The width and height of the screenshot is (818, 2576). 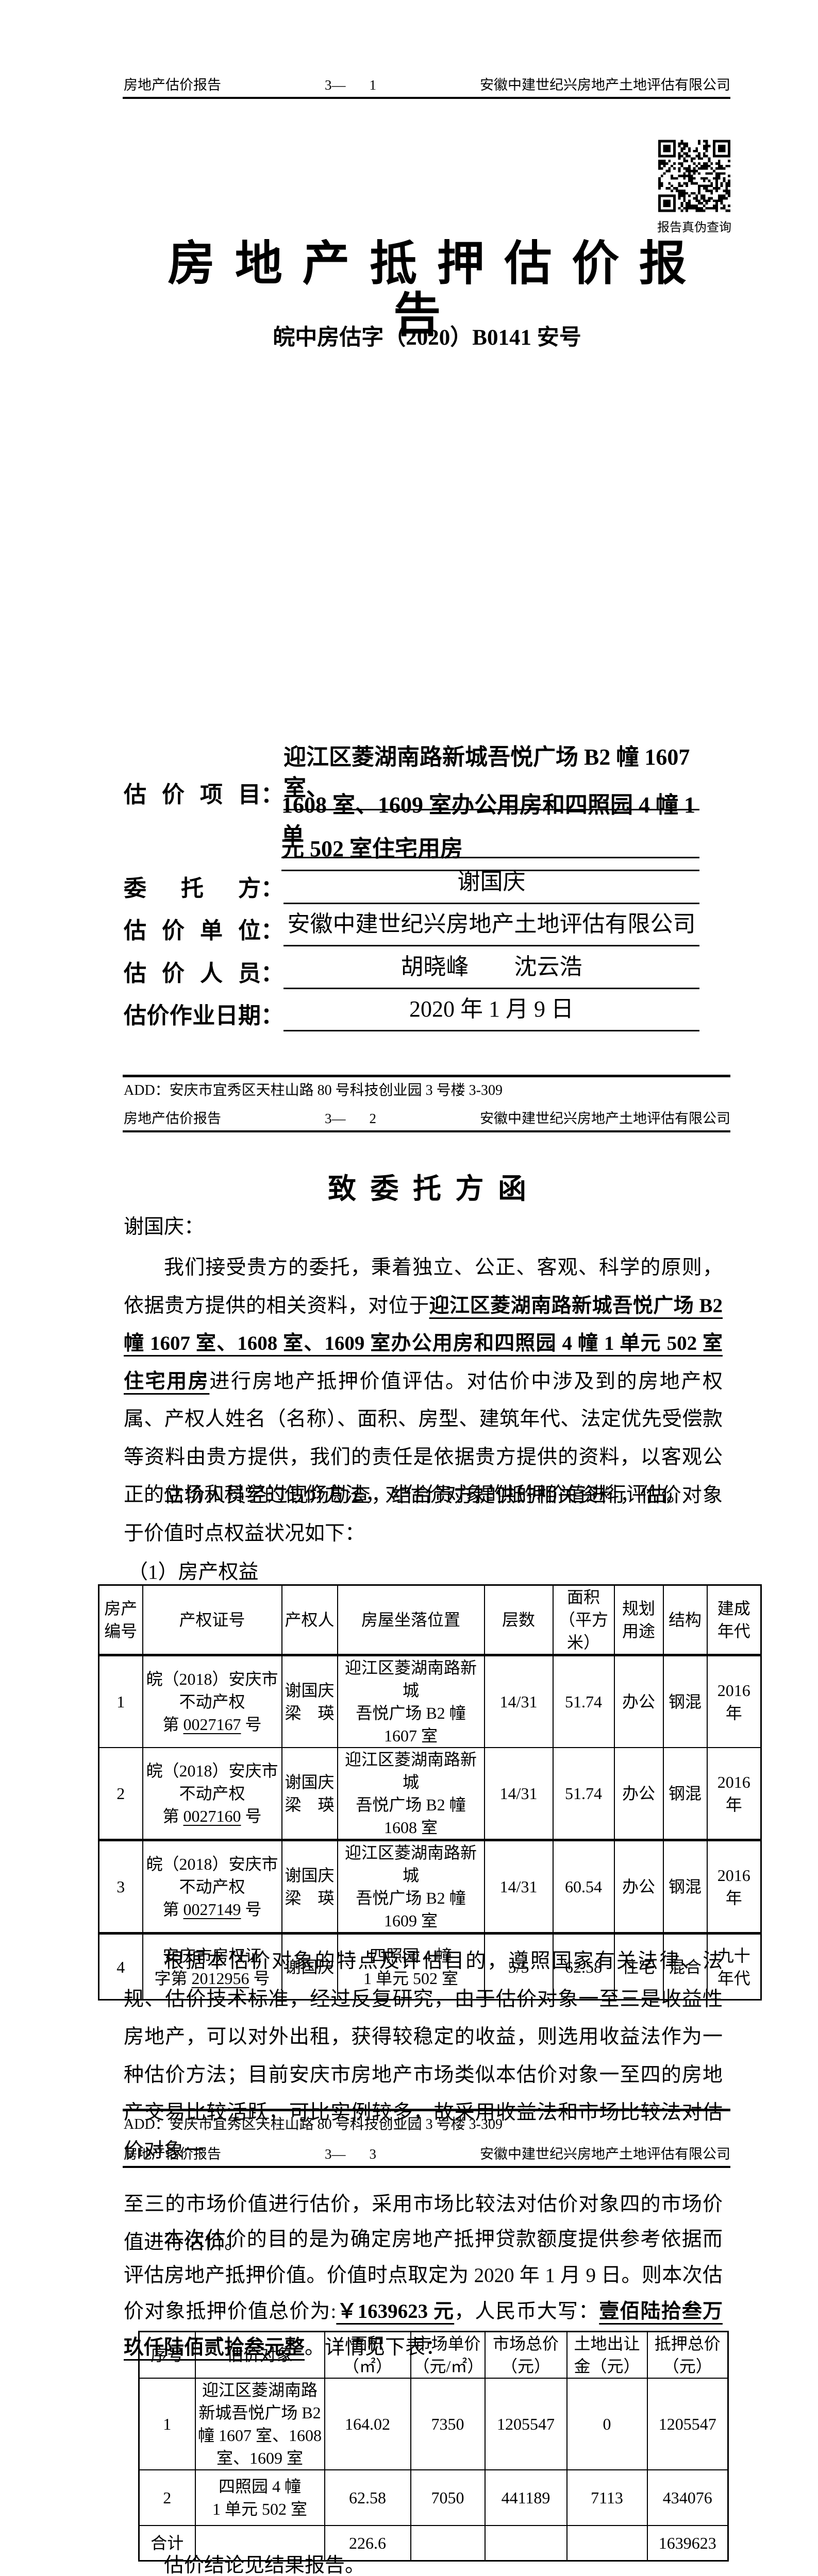 What do you see at coordinates (518, 1620) in the screenshot?
I see `table-header-cell: 层数` at bounding box center [518, 1620].